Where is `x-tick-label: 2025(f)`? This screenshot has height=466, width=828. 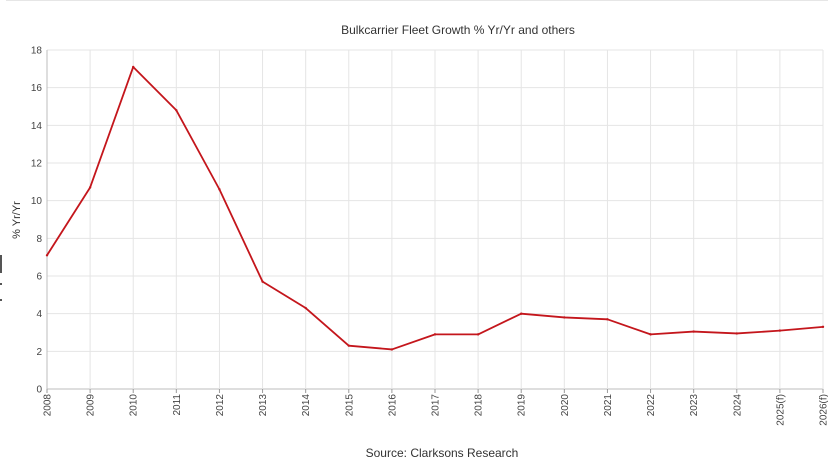
x-tick-label: 2025(f) is located at coordinates (780, 410).